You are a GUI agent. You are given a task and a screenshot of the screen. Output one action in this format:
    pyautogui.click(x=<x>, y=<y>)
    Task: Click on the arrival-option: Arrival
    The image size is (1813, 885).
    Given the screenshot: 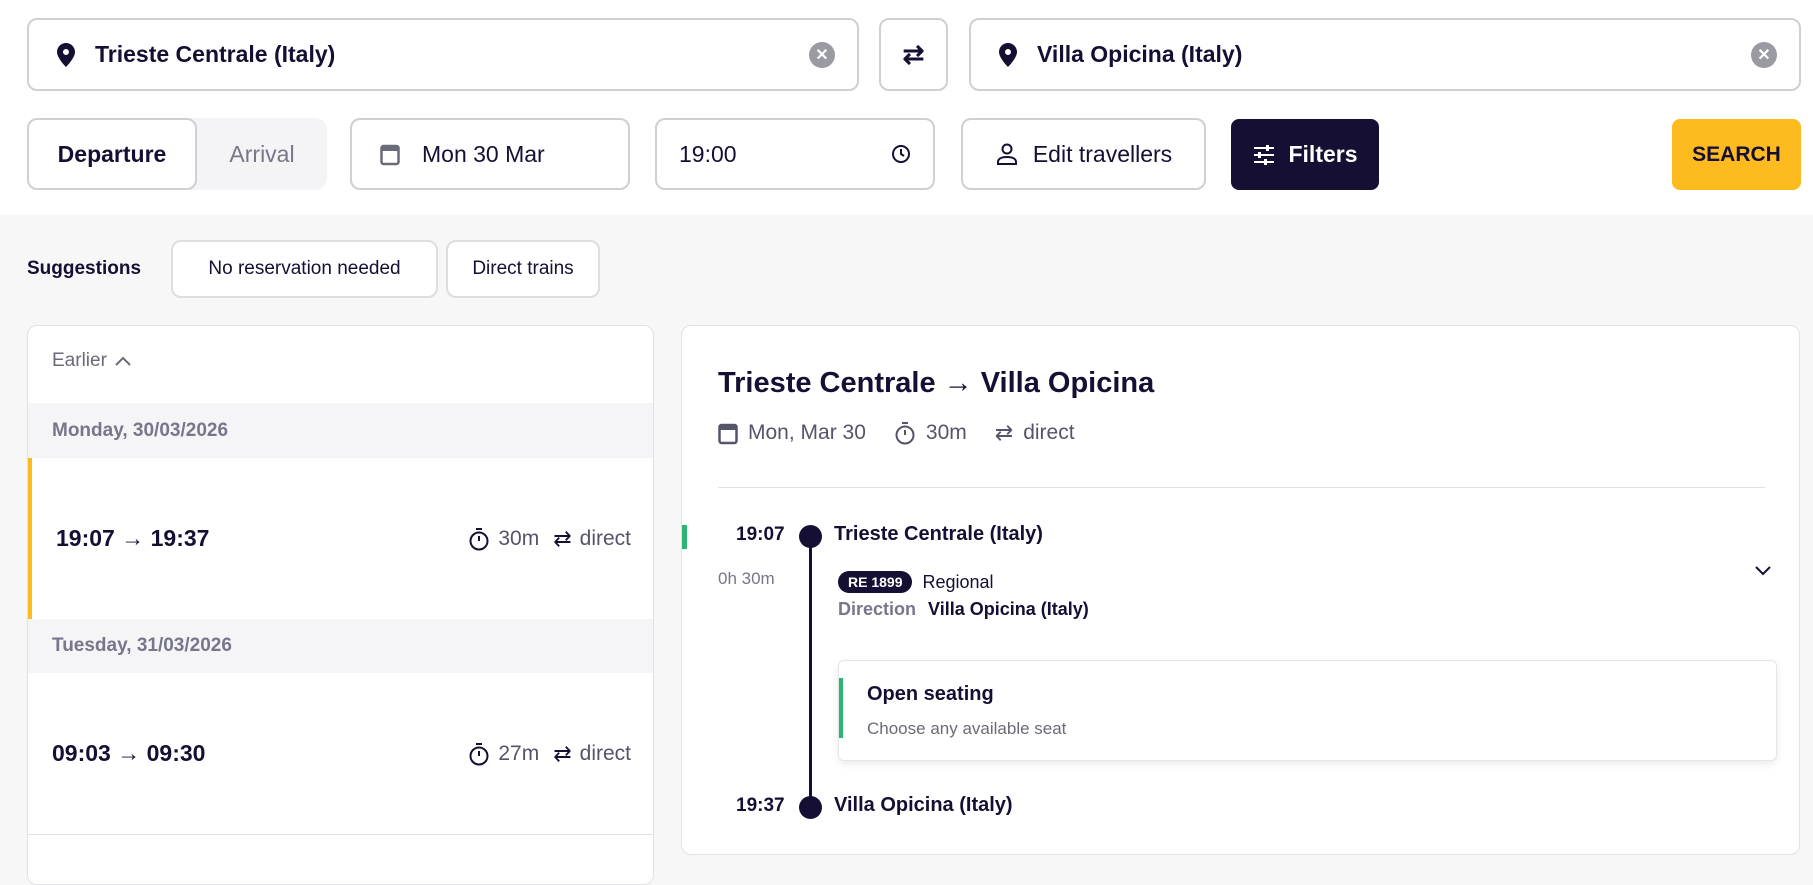 What is the action you would take?
    pyautogui.click(x=262, y=153)
    